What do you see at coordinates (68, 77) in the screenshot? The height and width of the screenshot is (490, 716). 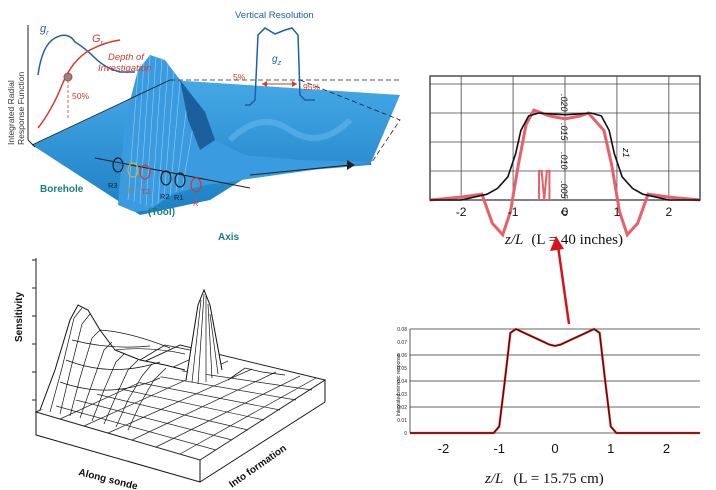 I see `half-point-marker` at bounding box center [68, 77].